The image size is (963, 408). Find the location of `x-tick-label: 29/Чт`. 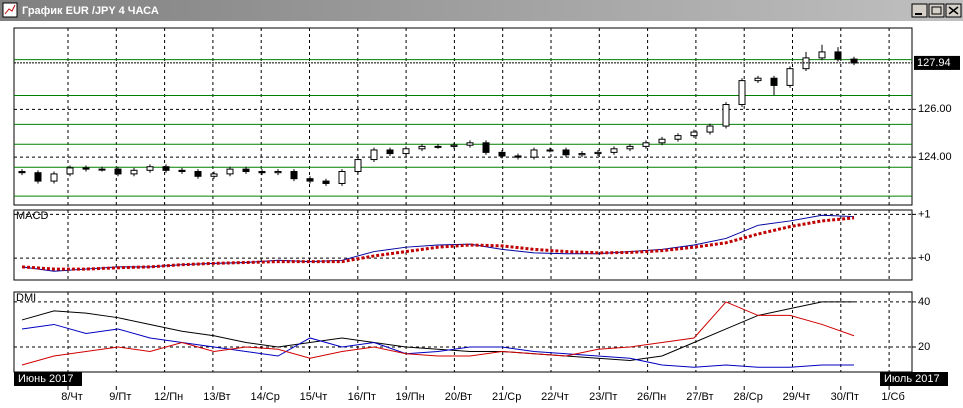

x-tick-label: 29/Чт is located at coordinates (797, 397).